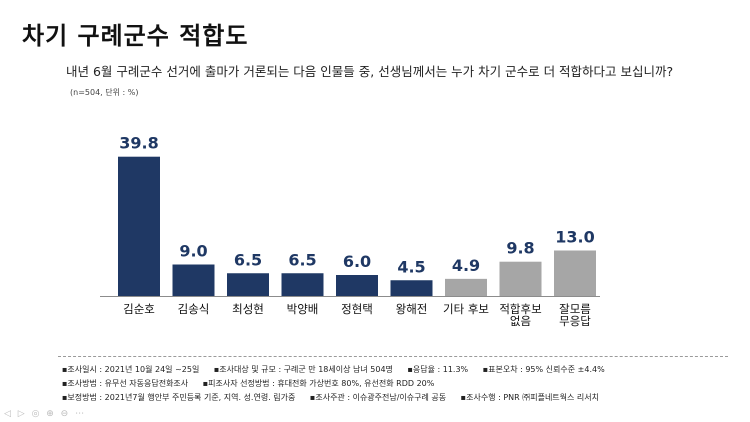 This screenshot has width=750, height=422. What do you see at coordinates (104, 92) in the screenshot?
I see `sample-note: (n=504, 단위 : %)` at bounding box center [104, 92].